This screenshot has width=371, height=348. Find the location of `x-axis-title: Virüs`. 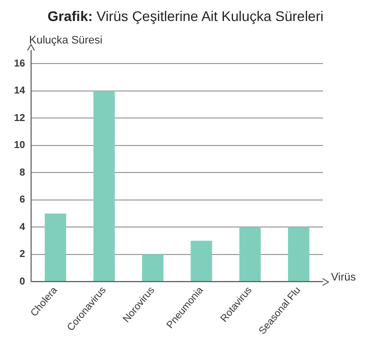

x-axis-title: Virüs is located at coordinates (343, 278).